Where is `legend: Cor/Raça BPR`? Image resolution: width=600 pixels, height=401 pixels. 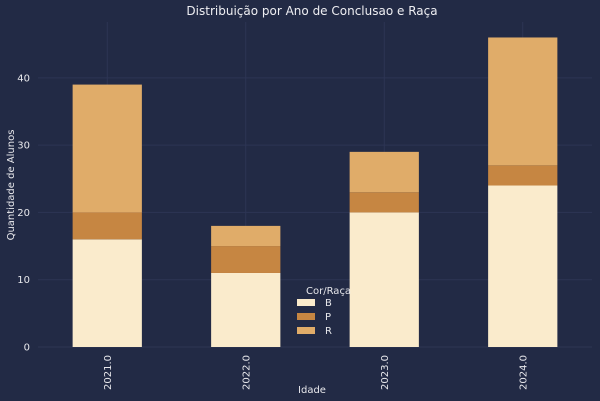 legend: Cor/Raça BPR is located at coordinates (324, 311).